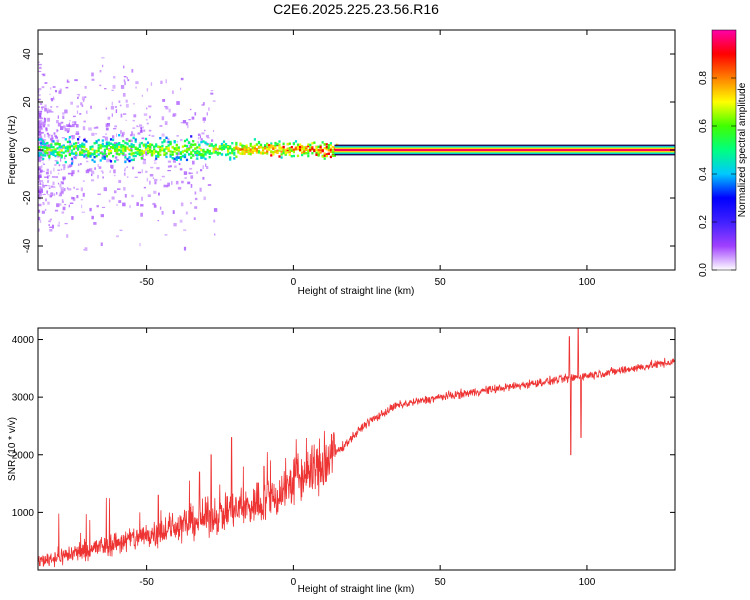  What do you see at coordinates (703, 174) in the screenshot?
I see `colorbar-tick-label: 0.4` at bounding box center [703, 174].